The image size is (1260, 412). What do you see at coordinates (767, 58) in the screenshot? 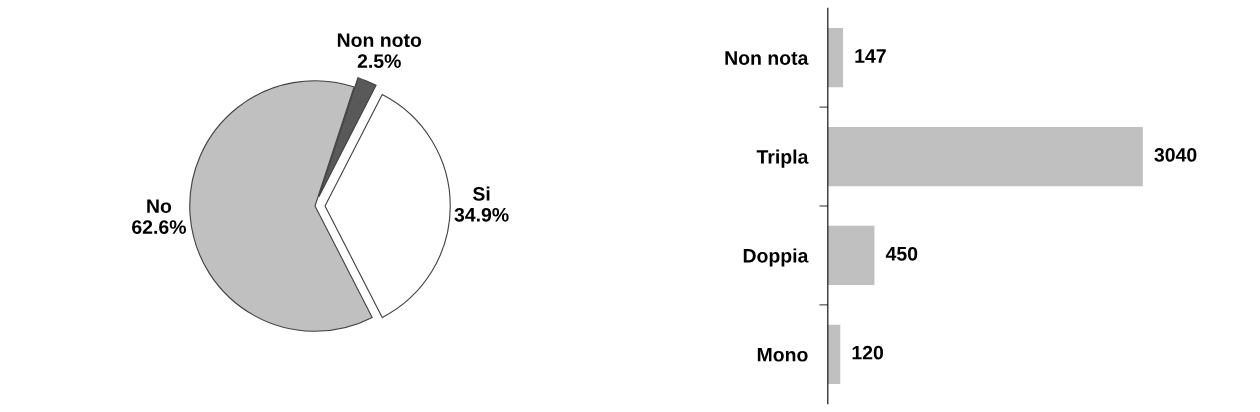
I see `y-tick-label: Non nota` at bounding box center [767, 58].